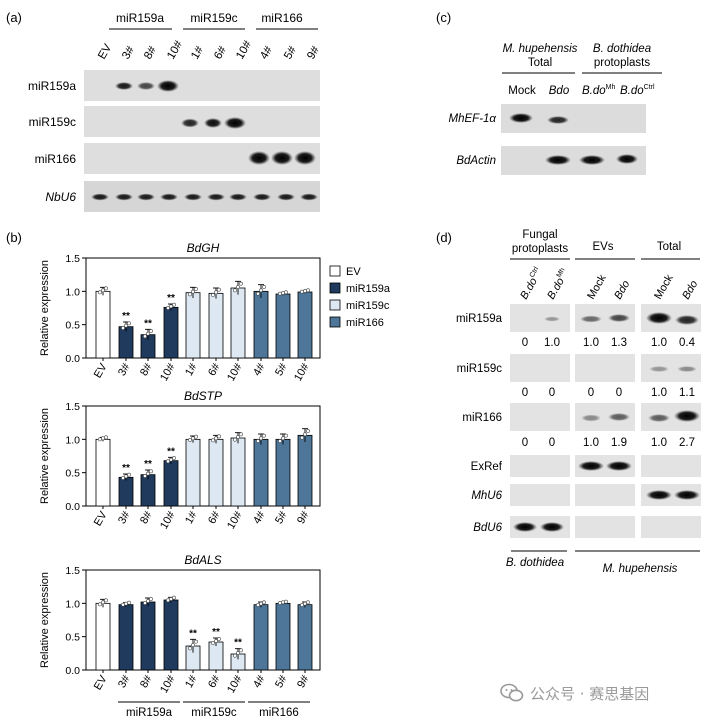 This screenshot has width=718, height=721. What do you see at coordinates (559, 91) in the screenshot?
I see `panel-c-lane-bdo: Bdo` at bounding box center [559, 91].